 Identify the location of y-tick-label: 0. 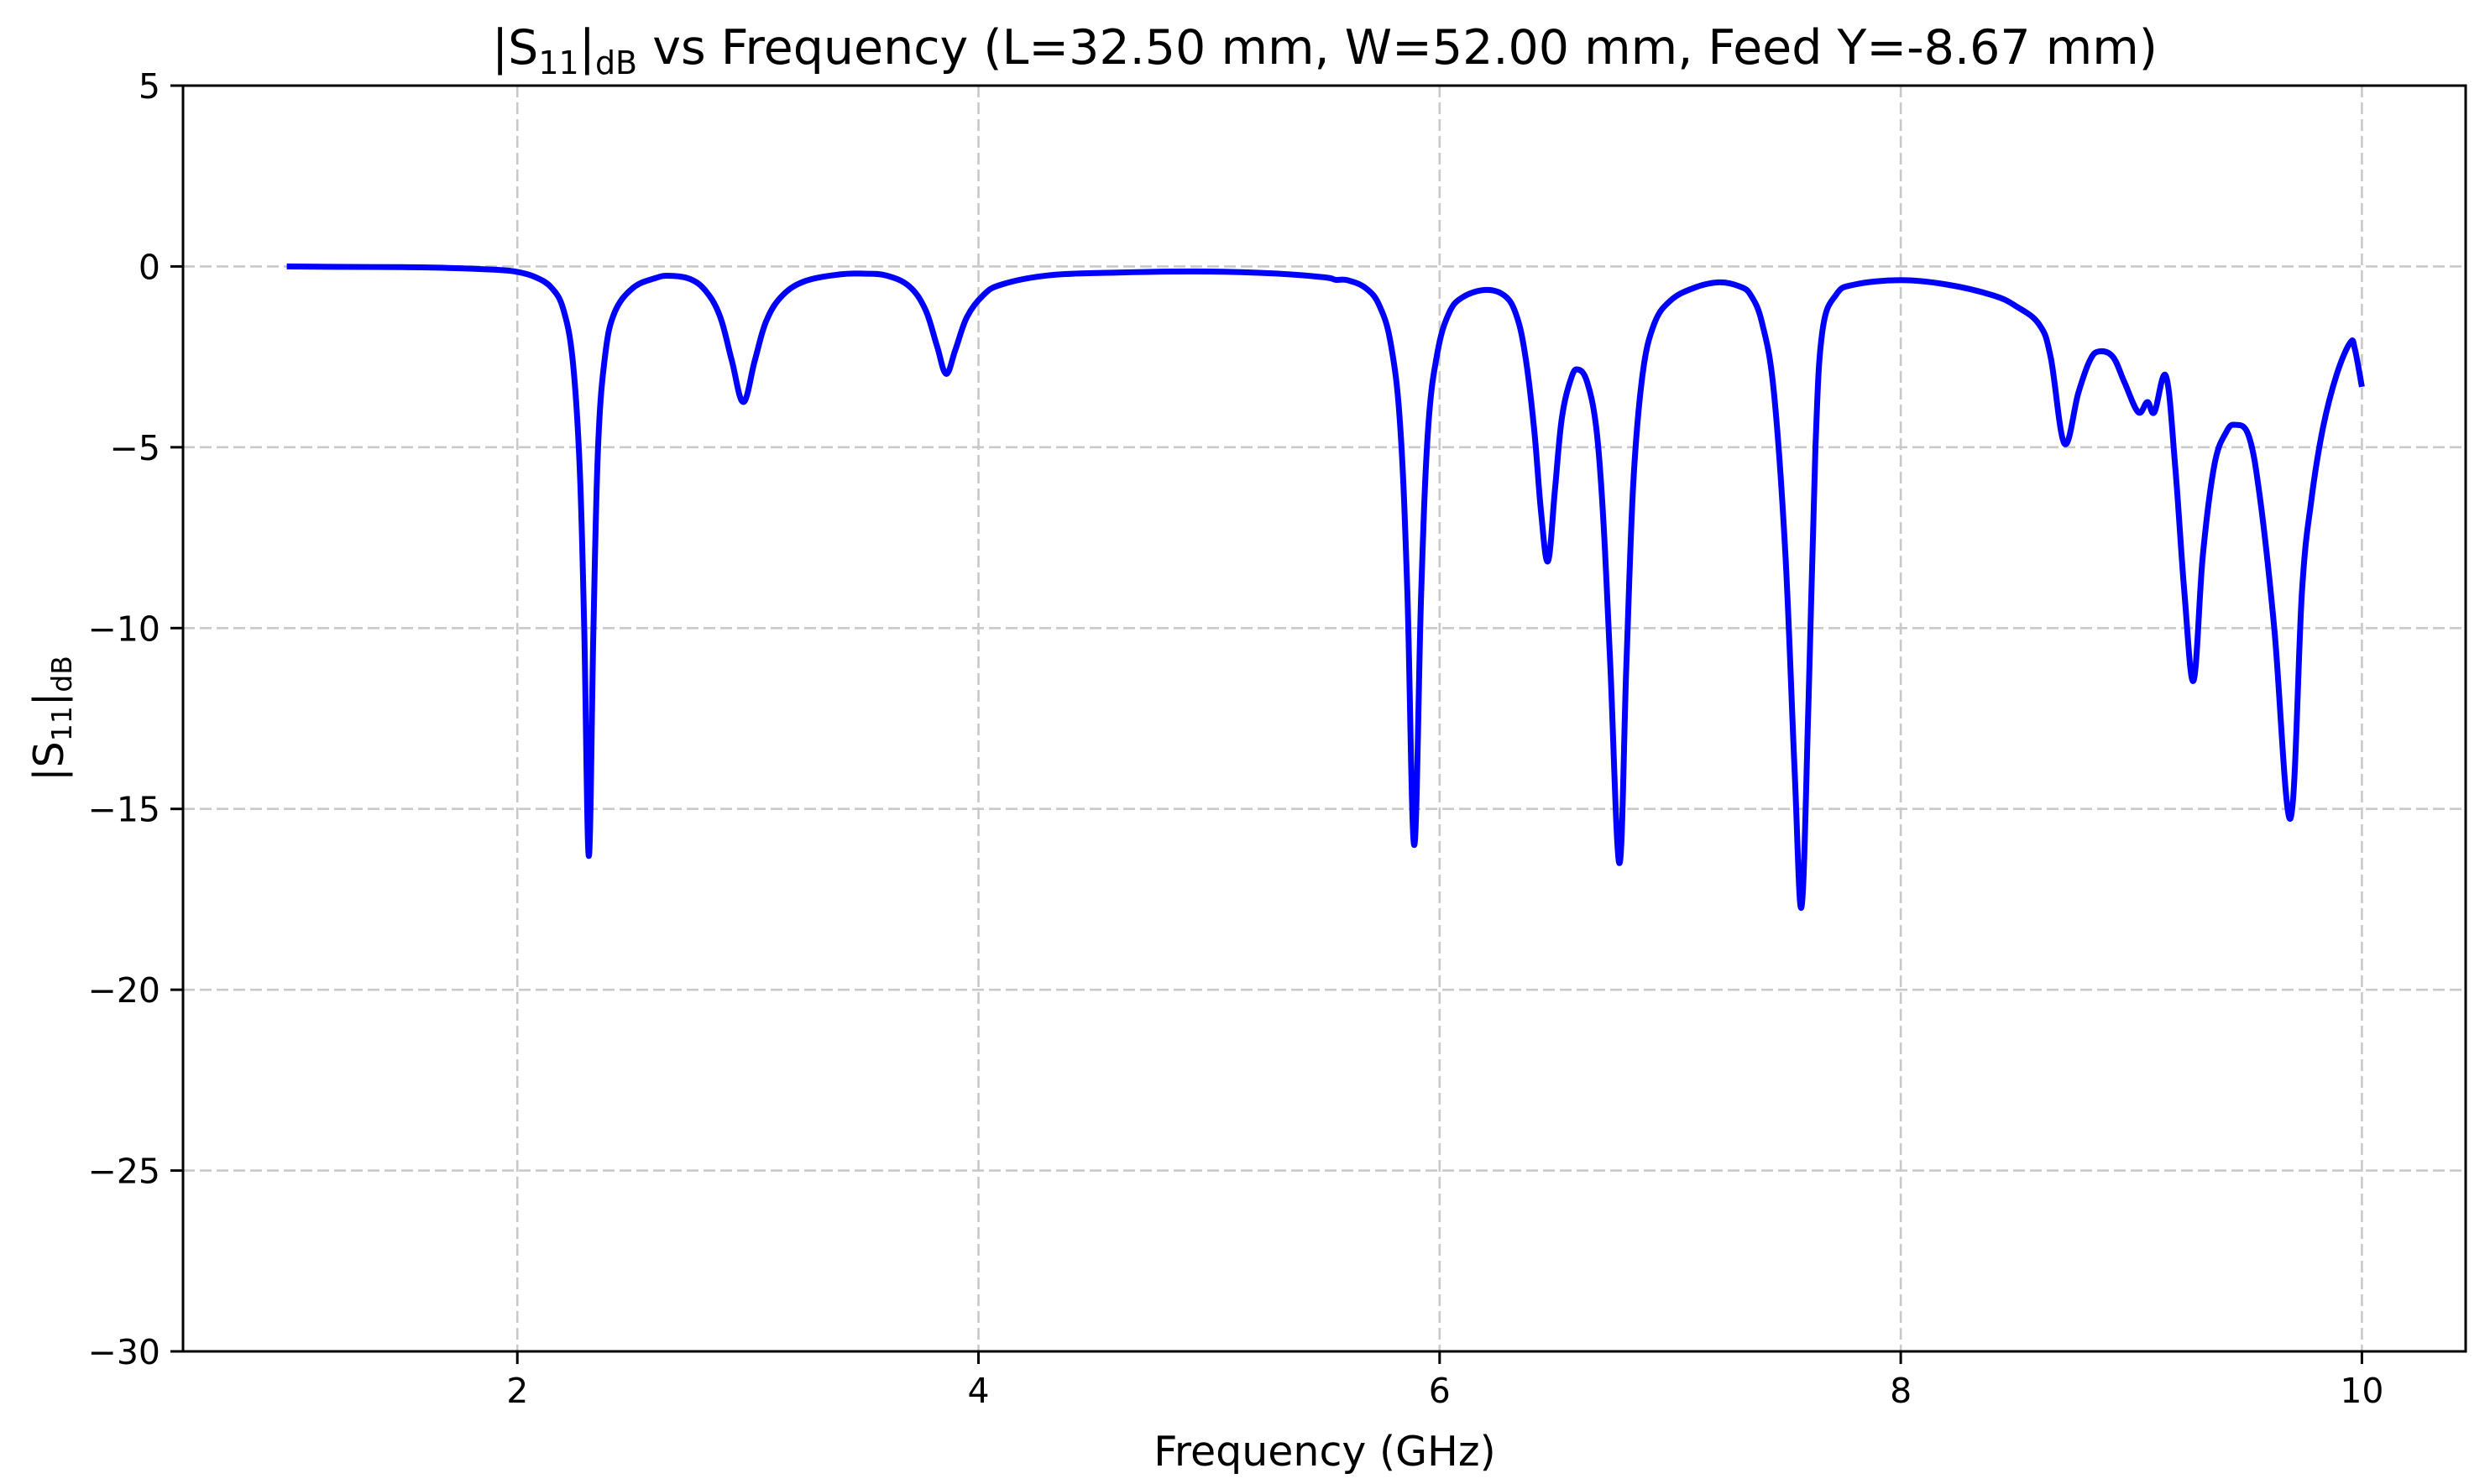
(149, 267).